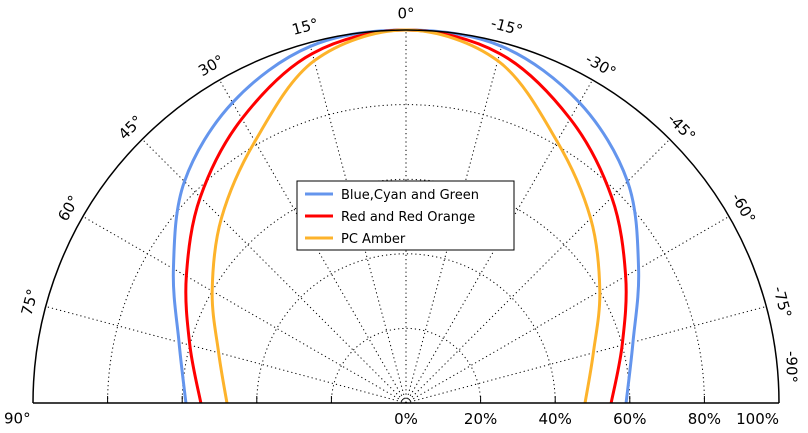 This screenshot has width=808, height=433. Describe the element at coordinates (17, 419) in the screenshot. I see `theta-tick-label: 90°` at that location.